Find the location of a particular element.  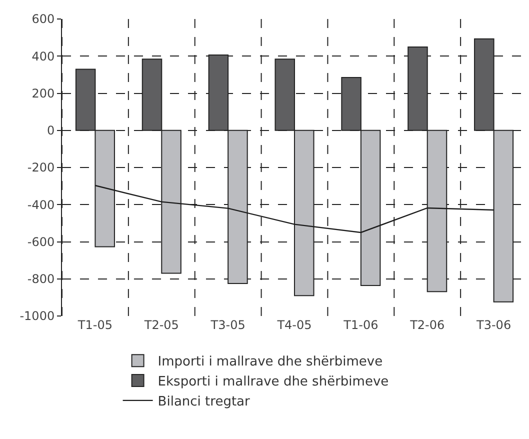

legend-label: Eksporti i mallrave dhe shërbimeve is located at coordinates (273, 382).